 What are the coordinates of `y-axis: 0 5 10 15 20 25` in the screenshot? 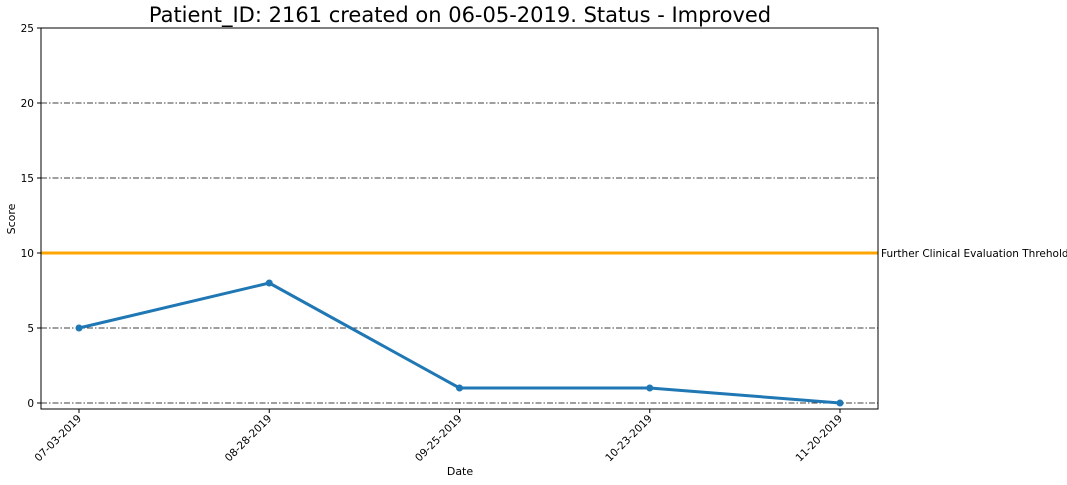 It's located at (31, 216).